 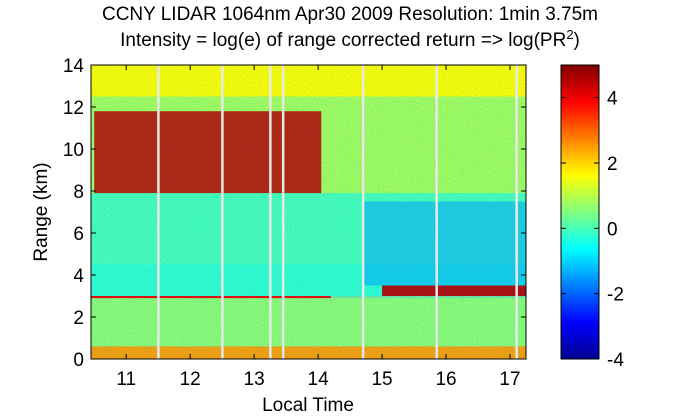 What do you see at coordinates (580, 212) in the screenshot?
I see `colorbar` at bounding box center [580, 212].